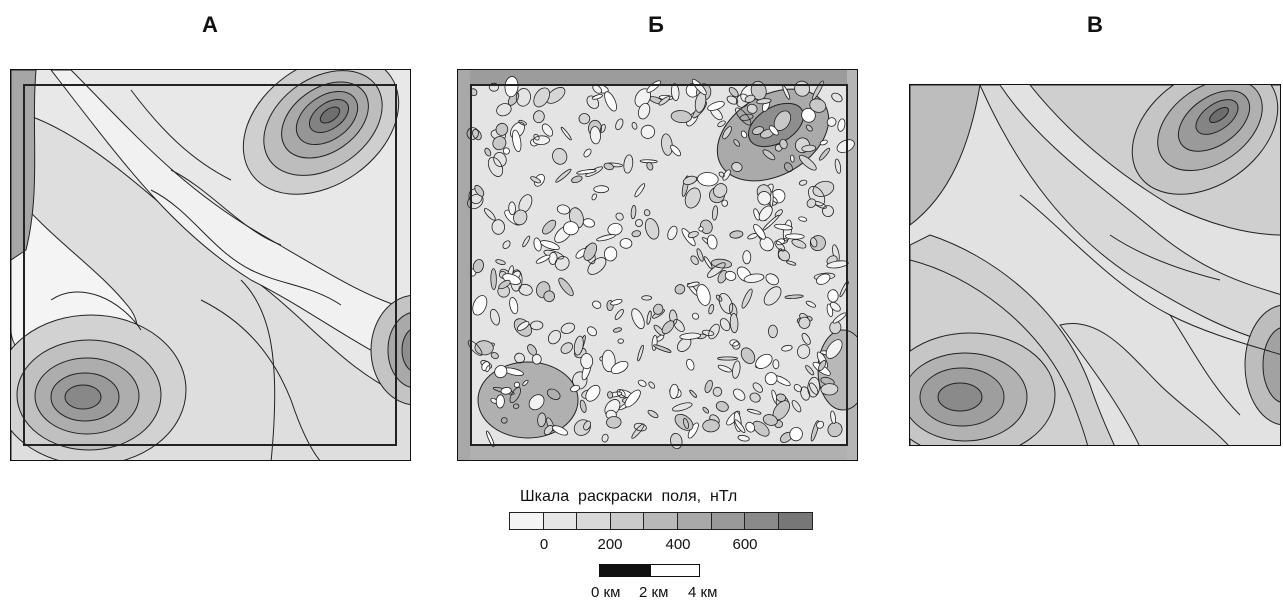 The width and height of the screenshot is (1283, 604). I want to click on scale-bar-black-segment, so click(625, 570).